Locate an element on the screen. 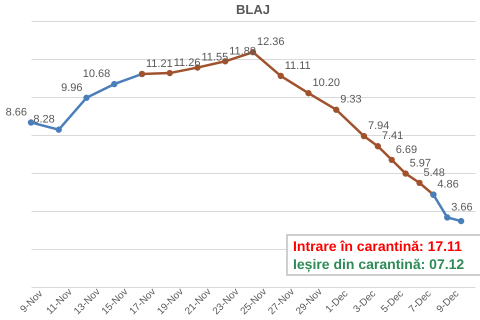 The width and height of the screenshot is (480, 320). data-label: 8.28 is located at coordinates (44, 120).